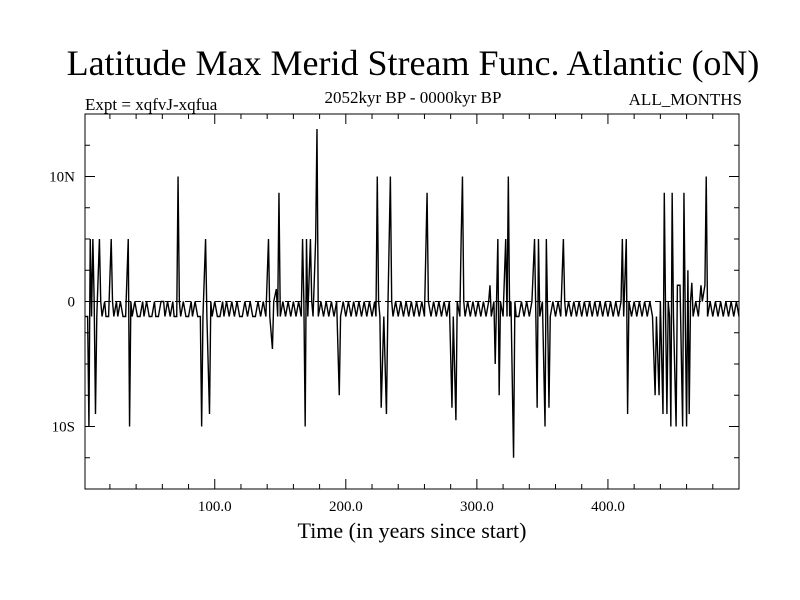 The height and width of the screenshot is (600, 800). I want to click on y-tick-label: 10N, so click(62, 178).